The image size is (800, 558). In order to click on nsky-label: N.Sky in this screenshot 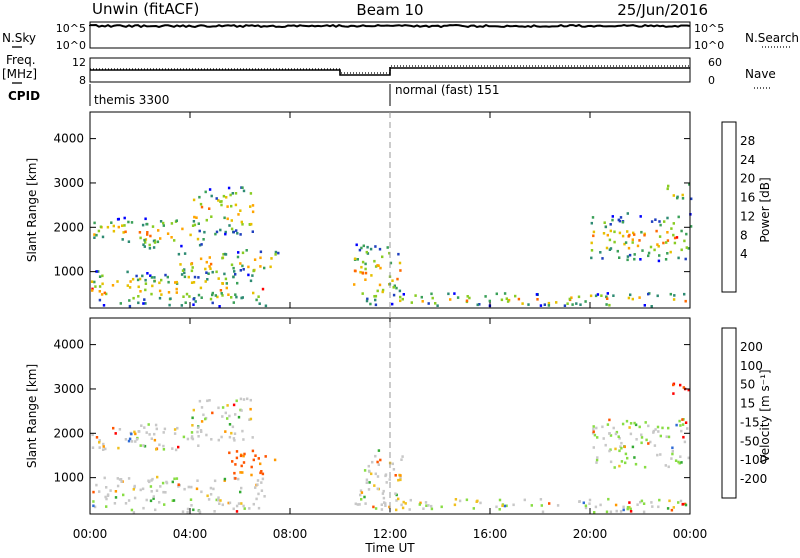, I will do `click(19, 38)`.